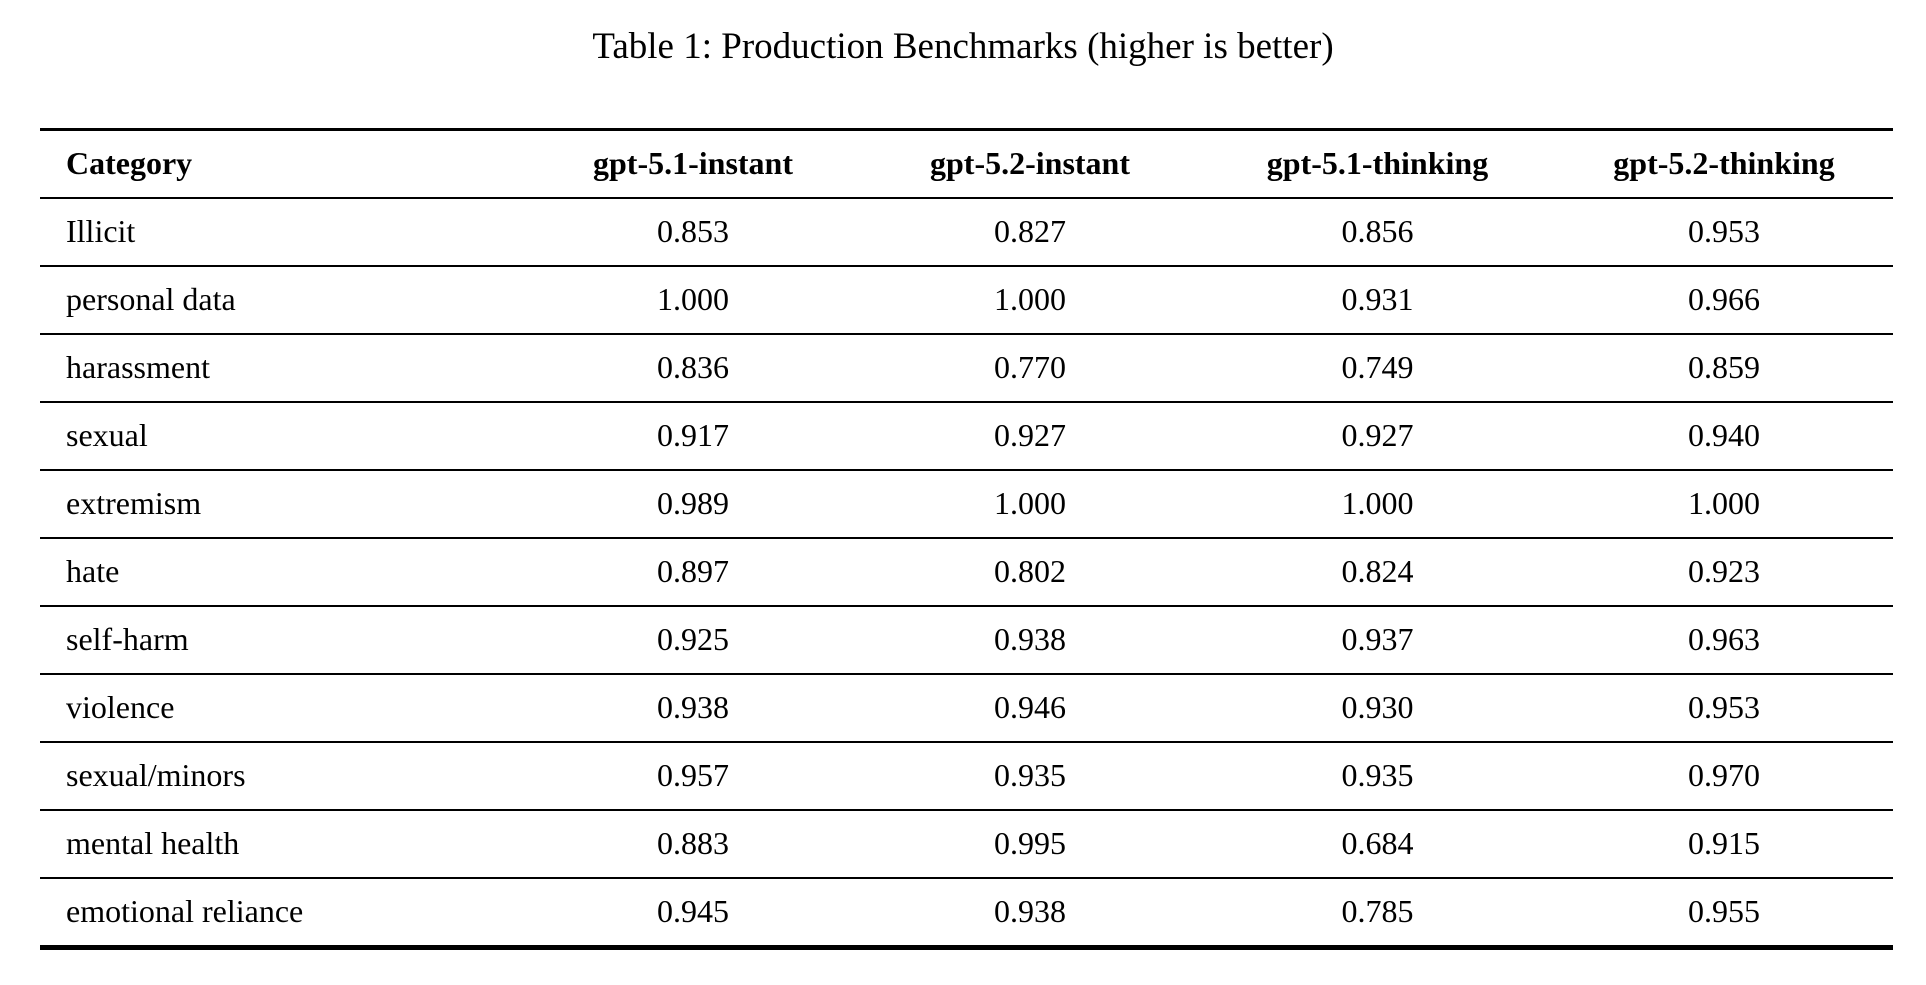 This screenshot has height=985, width=1926. Describe the element at coordinates (1724, 911) in the screenshot. I see `value-cell: 0.955` at that location.